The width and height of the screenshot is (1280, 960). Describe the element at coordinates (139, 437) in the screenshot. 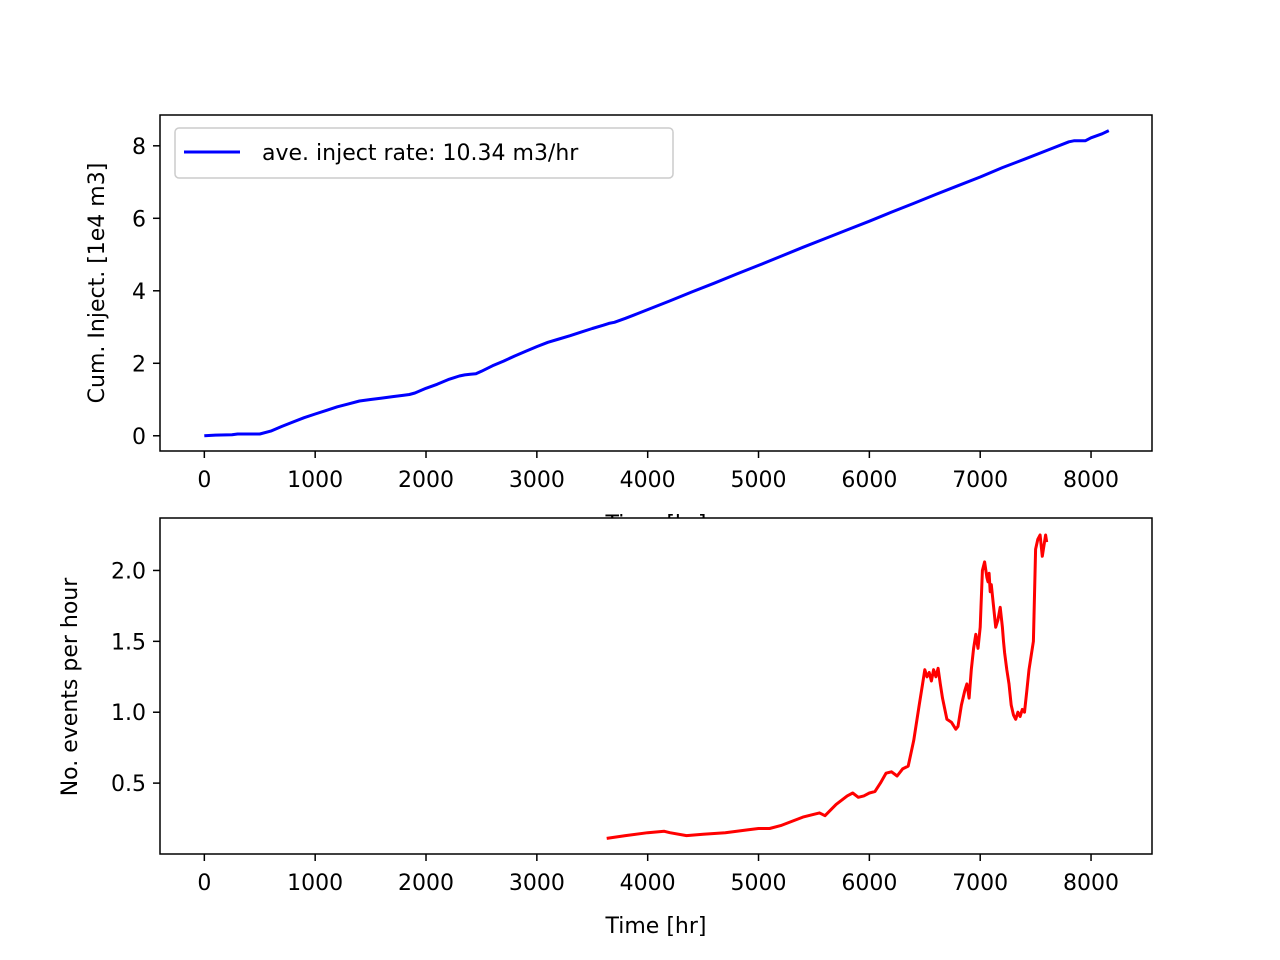

I see `top-y-tick-label: 0` at that location.